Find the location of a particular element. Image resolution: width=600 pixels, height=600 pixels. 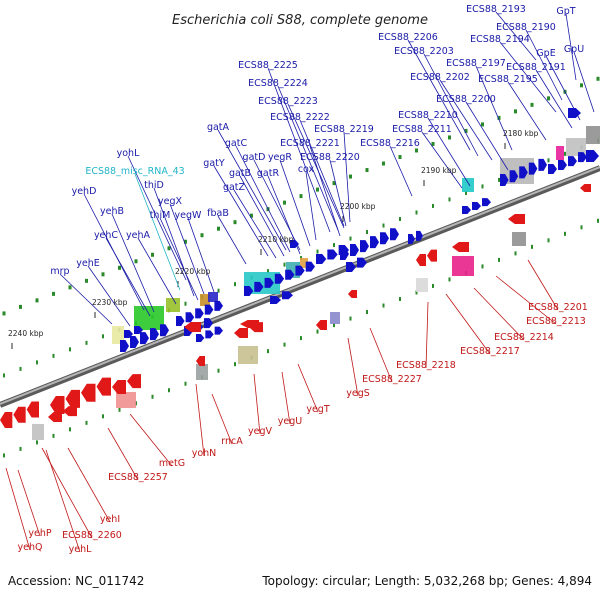

gene-label: ECS88_2190 is located at coordinates (526, 27).